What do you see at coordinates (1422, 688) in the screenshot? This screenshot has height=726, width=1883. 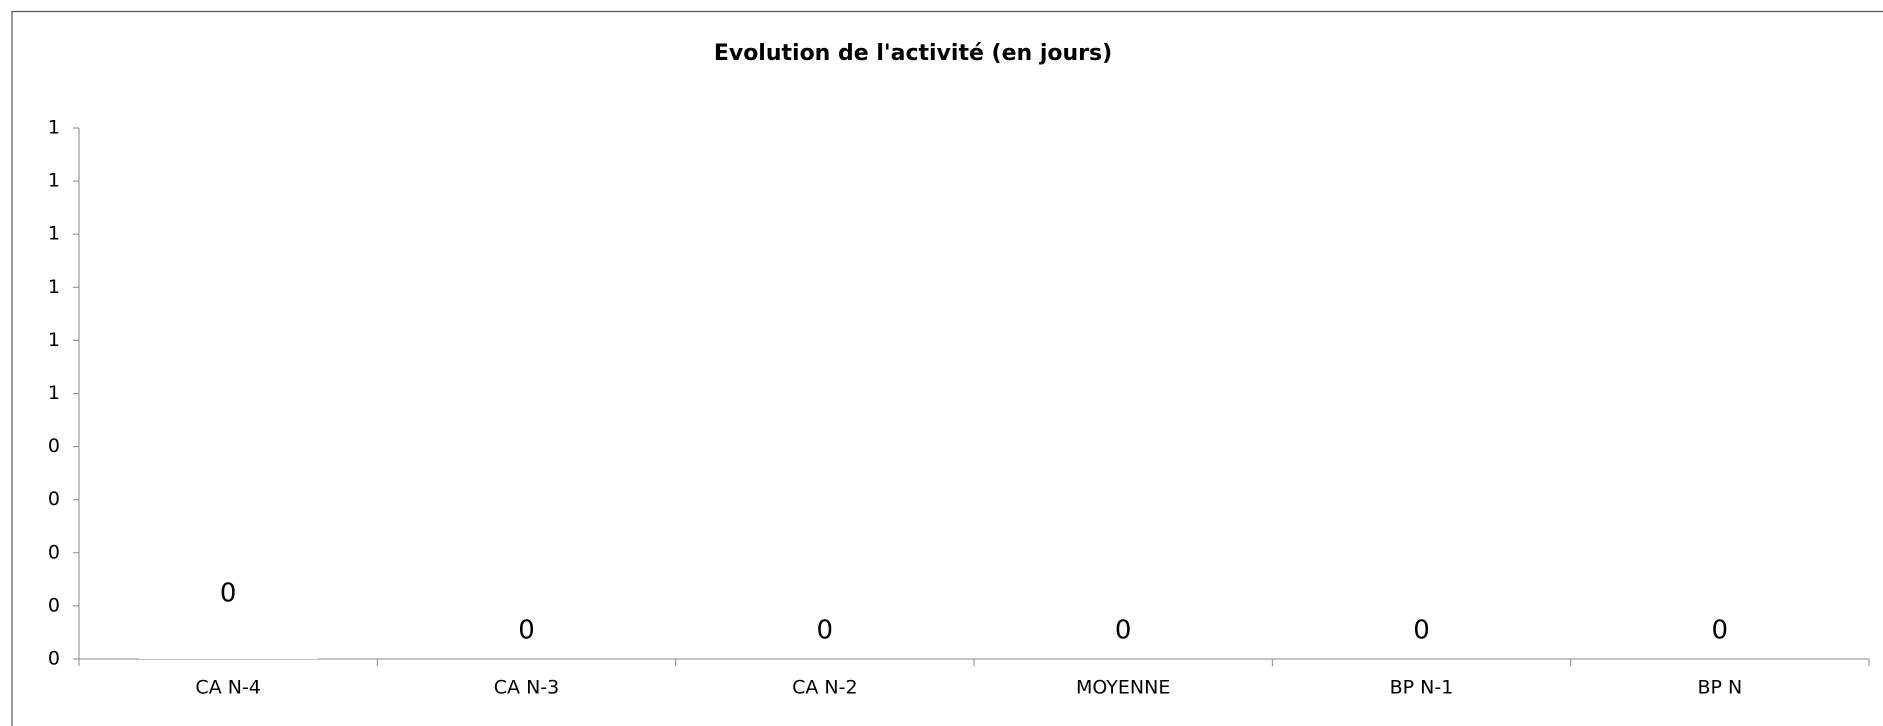 I see `x-tick-label: BP N-1` at bounding box center [1422, 688].